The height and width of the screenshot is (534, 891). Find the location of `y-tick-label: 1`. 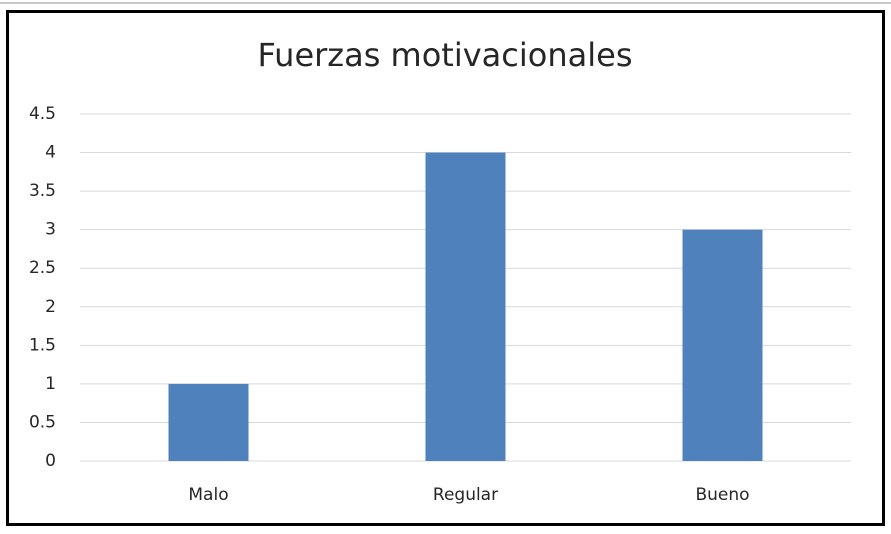

y-tick-label: 1 is located at coordinates (50, 384).